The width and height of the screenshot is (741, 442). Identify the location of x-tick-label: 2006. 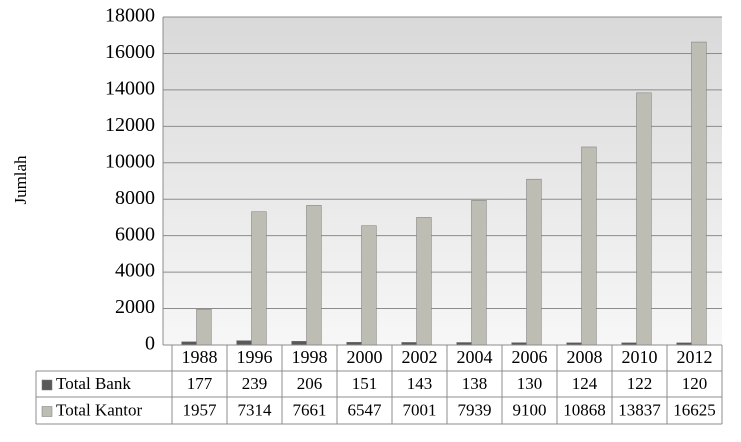
(530, 357).